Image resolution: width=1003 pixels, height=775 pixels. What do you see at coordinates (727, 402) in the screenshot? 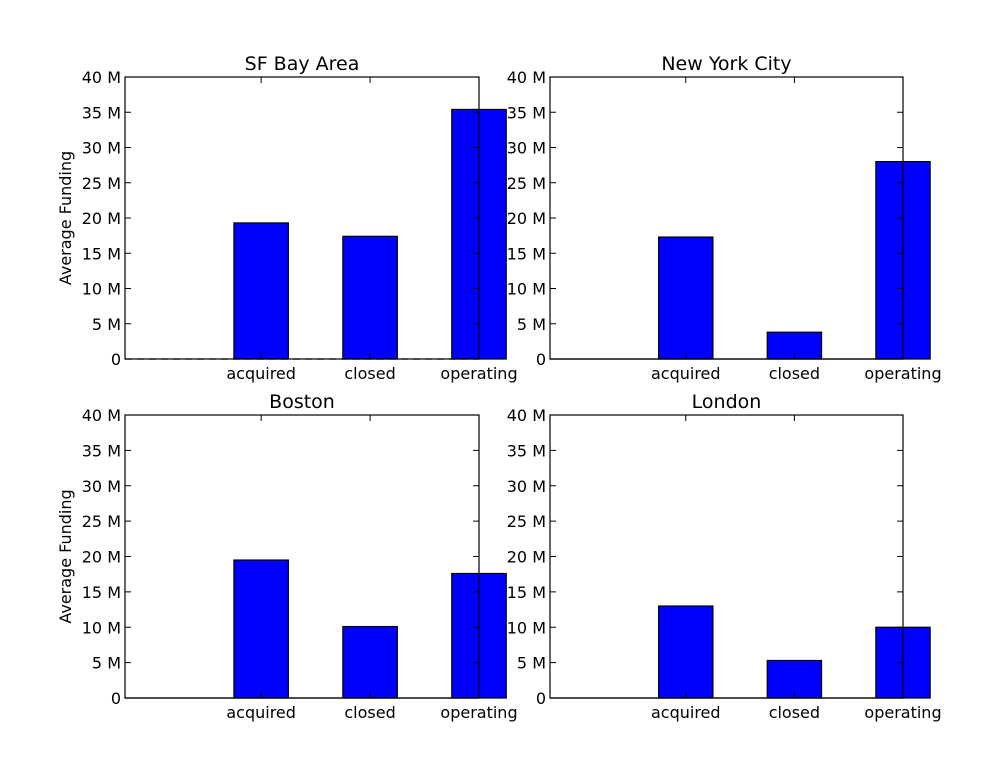
I see `chart-title: London` at bounding box center [727, 402].